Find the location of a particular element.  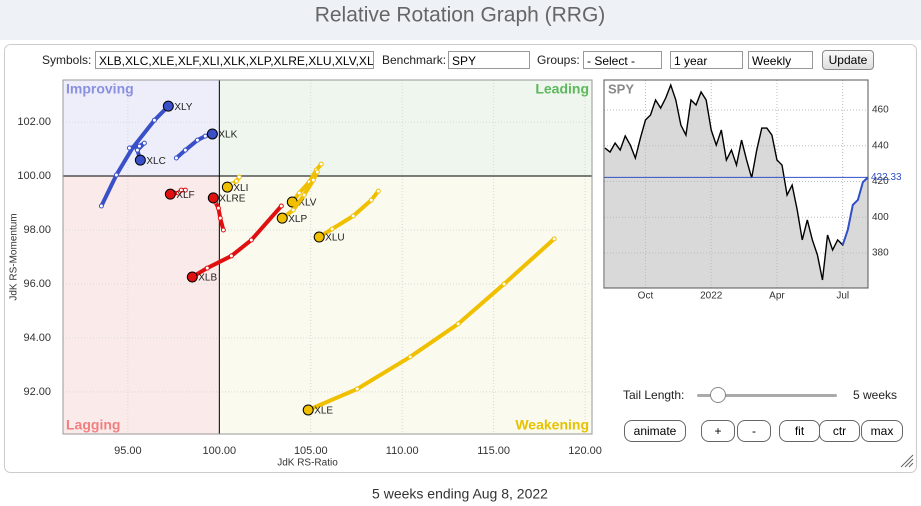

area-fill is located at coordinates (736, 186).